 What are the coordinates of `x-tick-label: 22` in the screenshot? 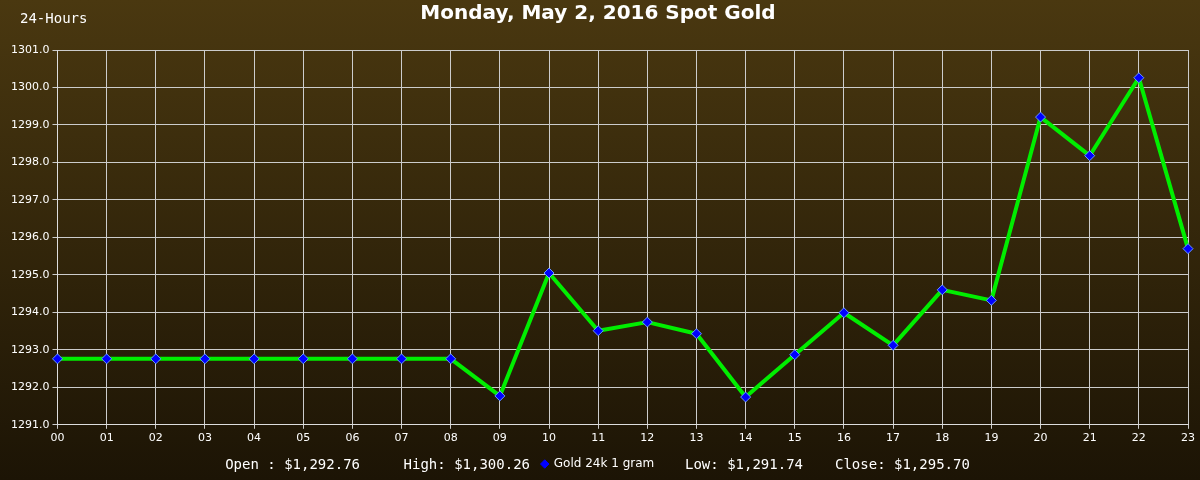 It's located at (1138, 438).